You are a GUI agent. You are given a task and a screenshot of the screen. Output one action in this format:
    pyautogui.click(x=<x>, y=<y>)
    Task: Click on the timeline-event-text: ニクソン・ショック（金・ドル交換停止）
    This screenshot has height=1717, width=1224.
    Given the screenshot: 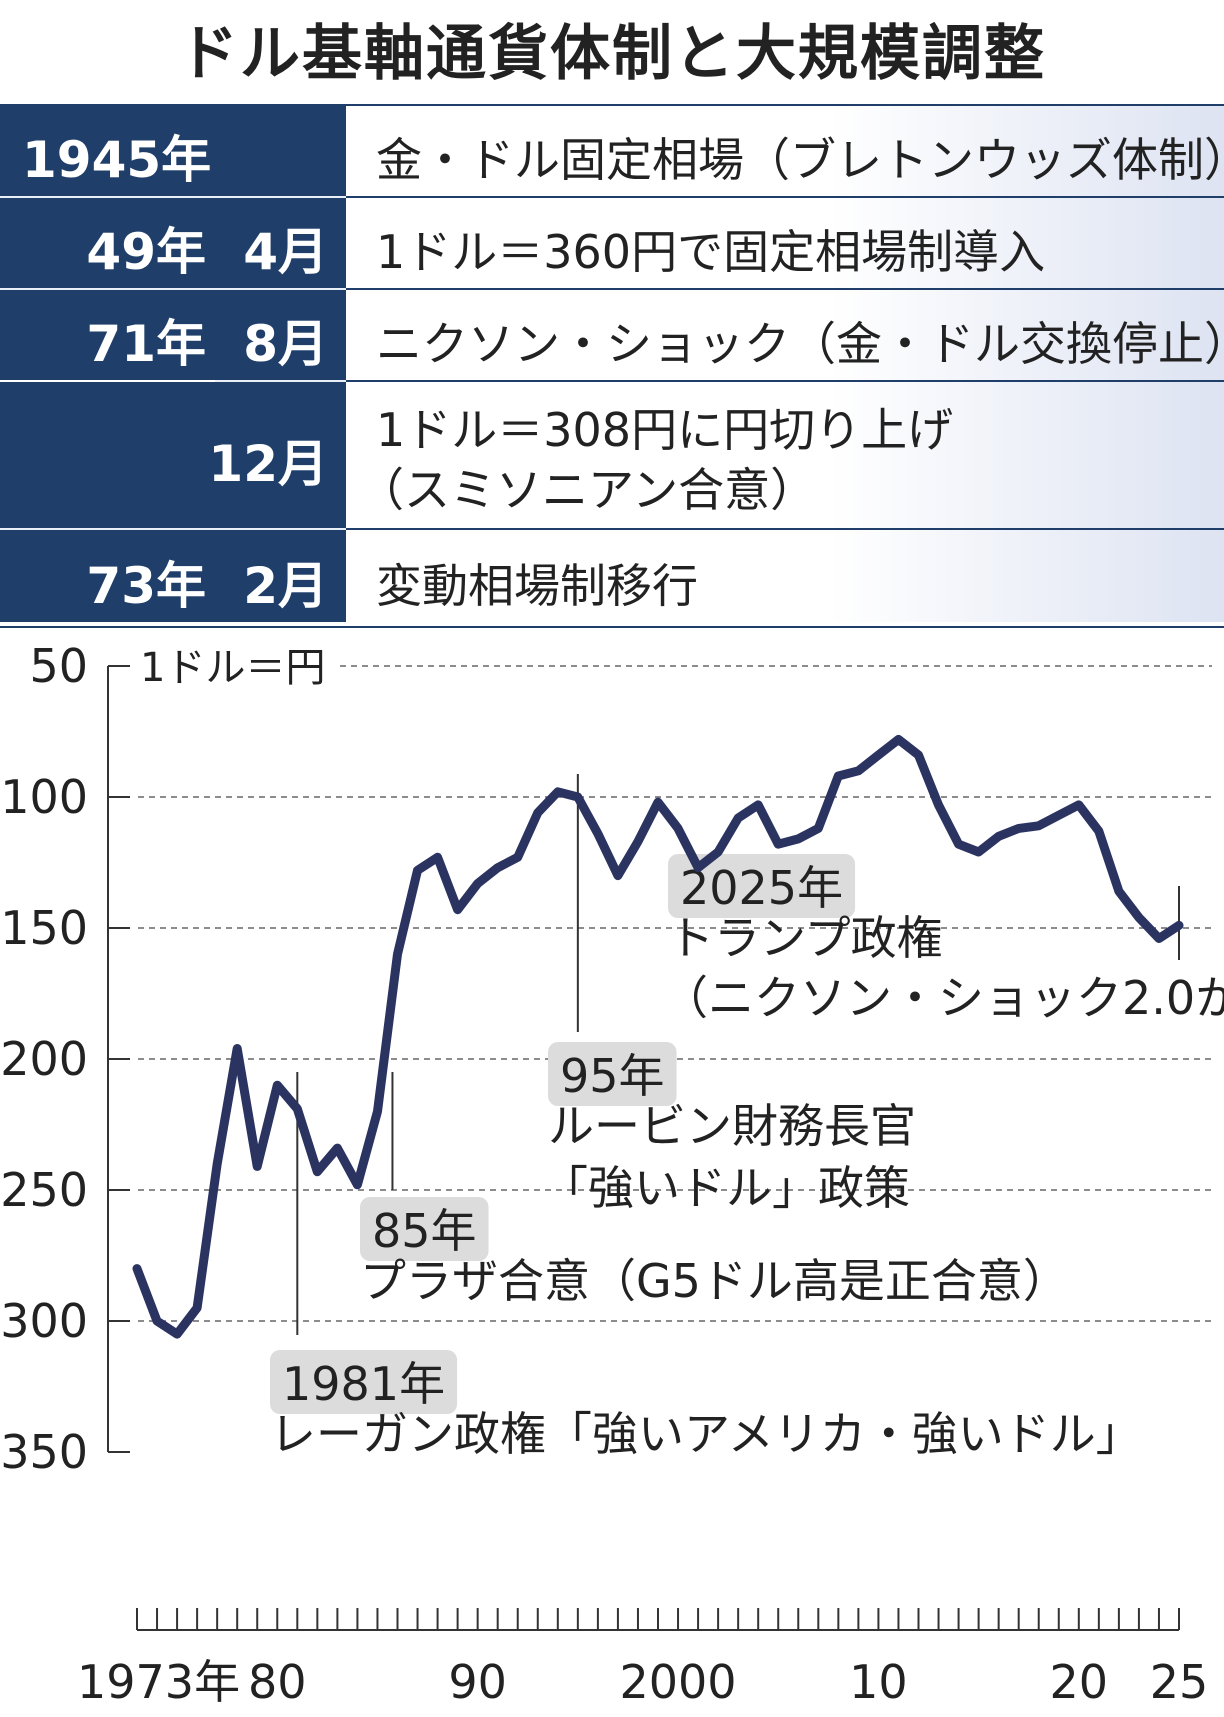 What is the action you would take?
    pyautogui.click(x=800, y=344)
    